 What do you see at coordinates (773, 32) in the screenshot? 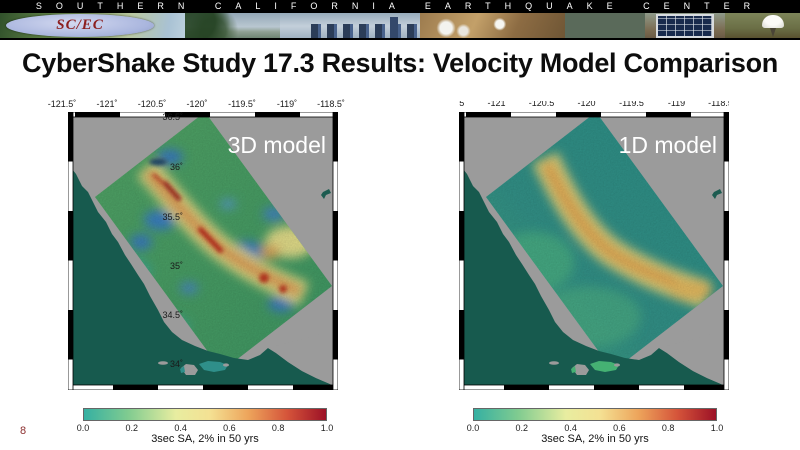
I see `gps-tripod-icon` at bounding box center [773, 32].